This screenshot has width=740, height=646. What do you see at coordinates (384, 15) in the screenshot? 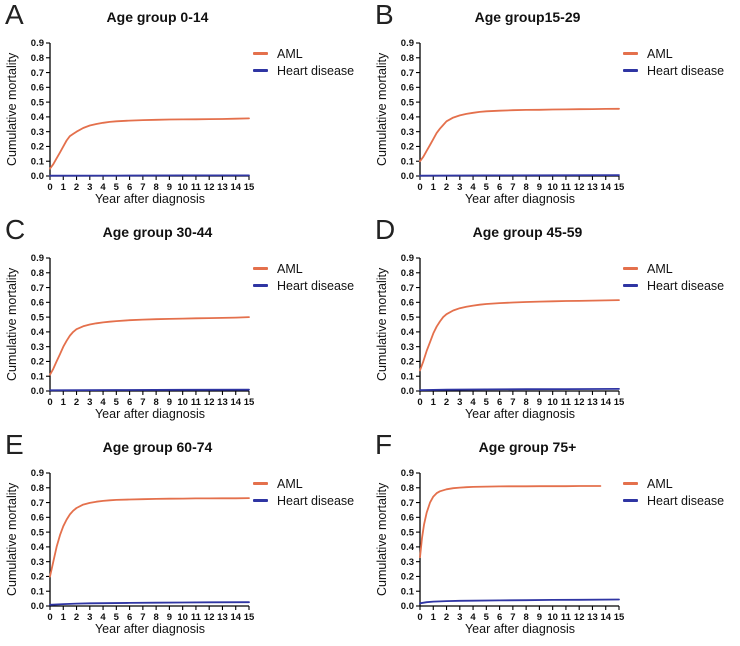
I see `panel-letter-b: B` at bounding box center [384, 15].